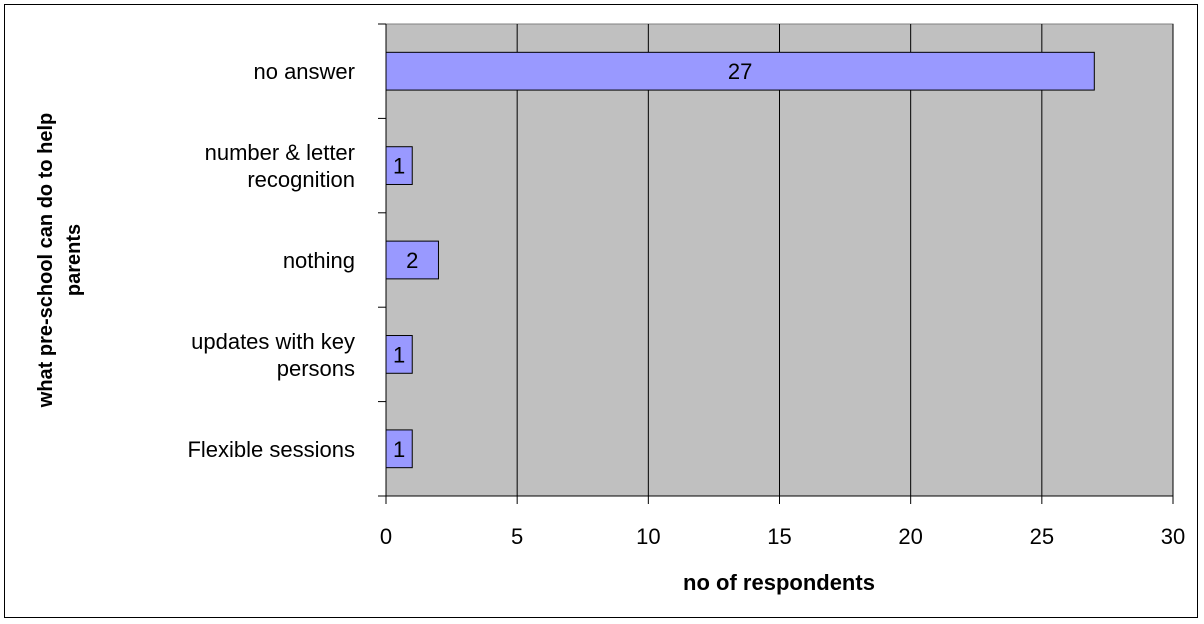 The width and height of the screenshot is (1204, 624). Describe the element at coordinates (386, 536) in the screenshot. I see `x-tick-label: 0` at that location.